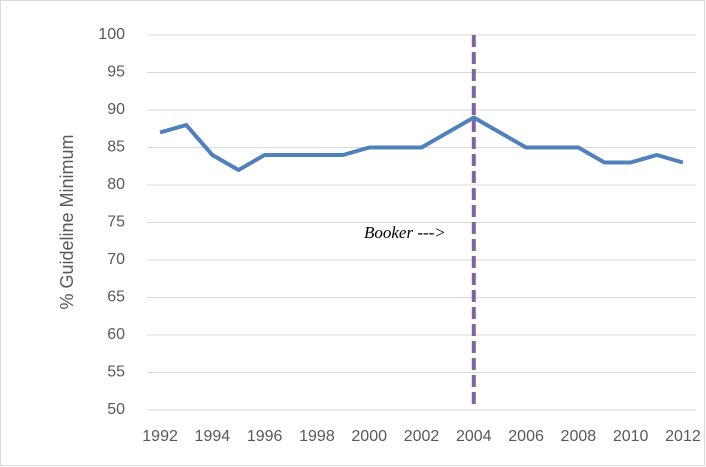  I want to click on x-tick-label: 2012, so click(683, 436).